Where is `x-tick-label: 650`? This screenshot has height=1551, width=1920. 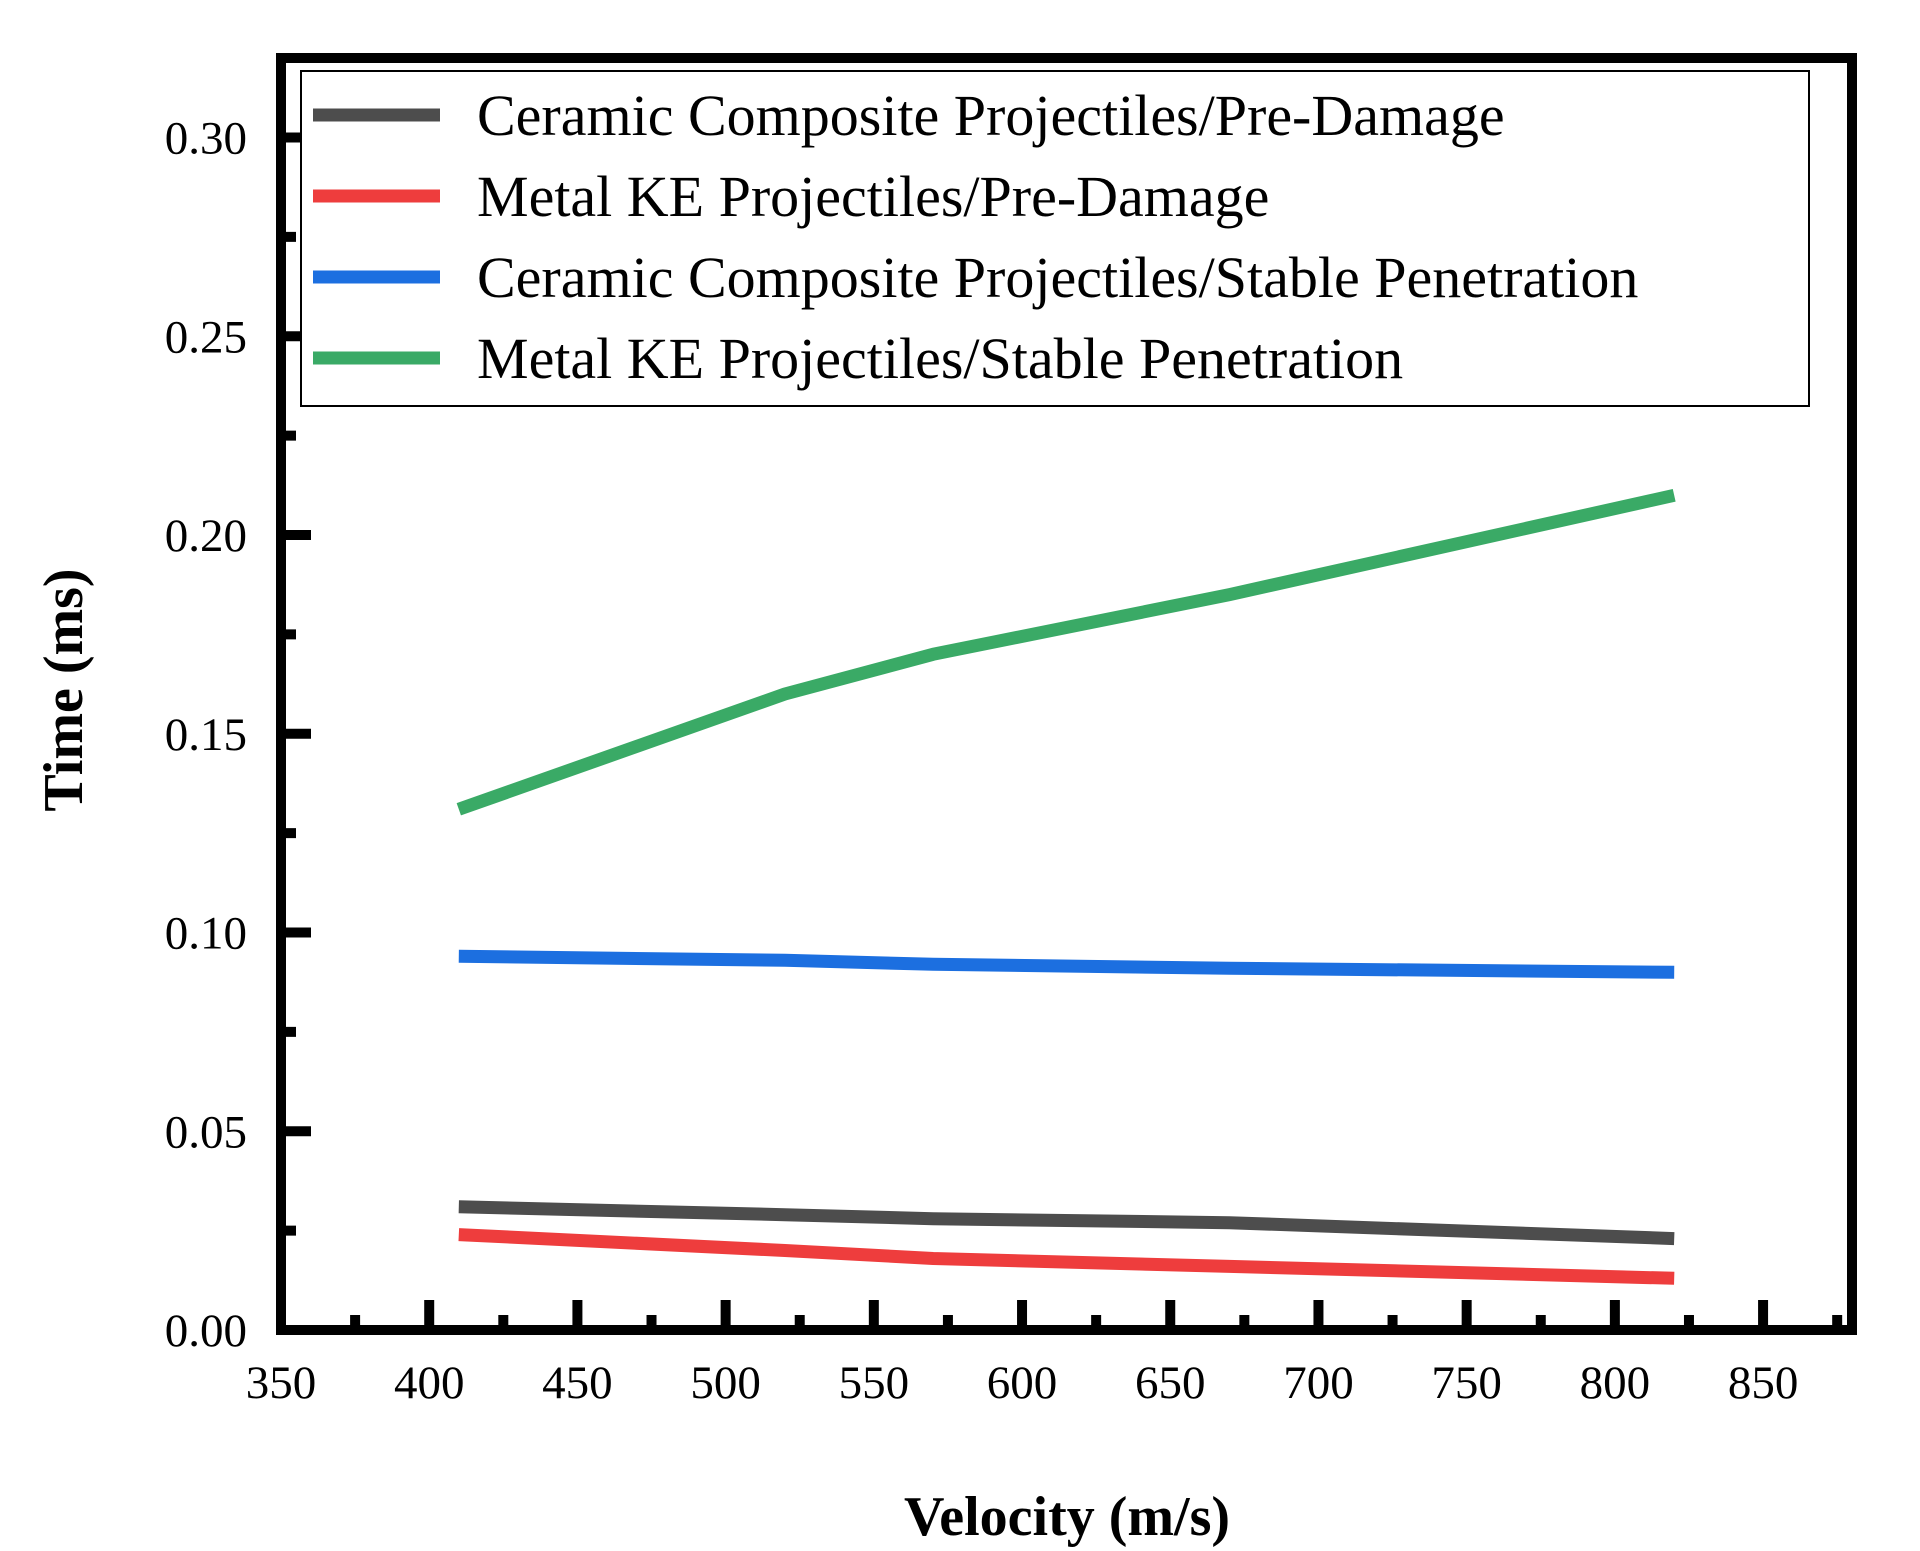 x-tick-label: 650 is located at coordinates (1170, 1383).